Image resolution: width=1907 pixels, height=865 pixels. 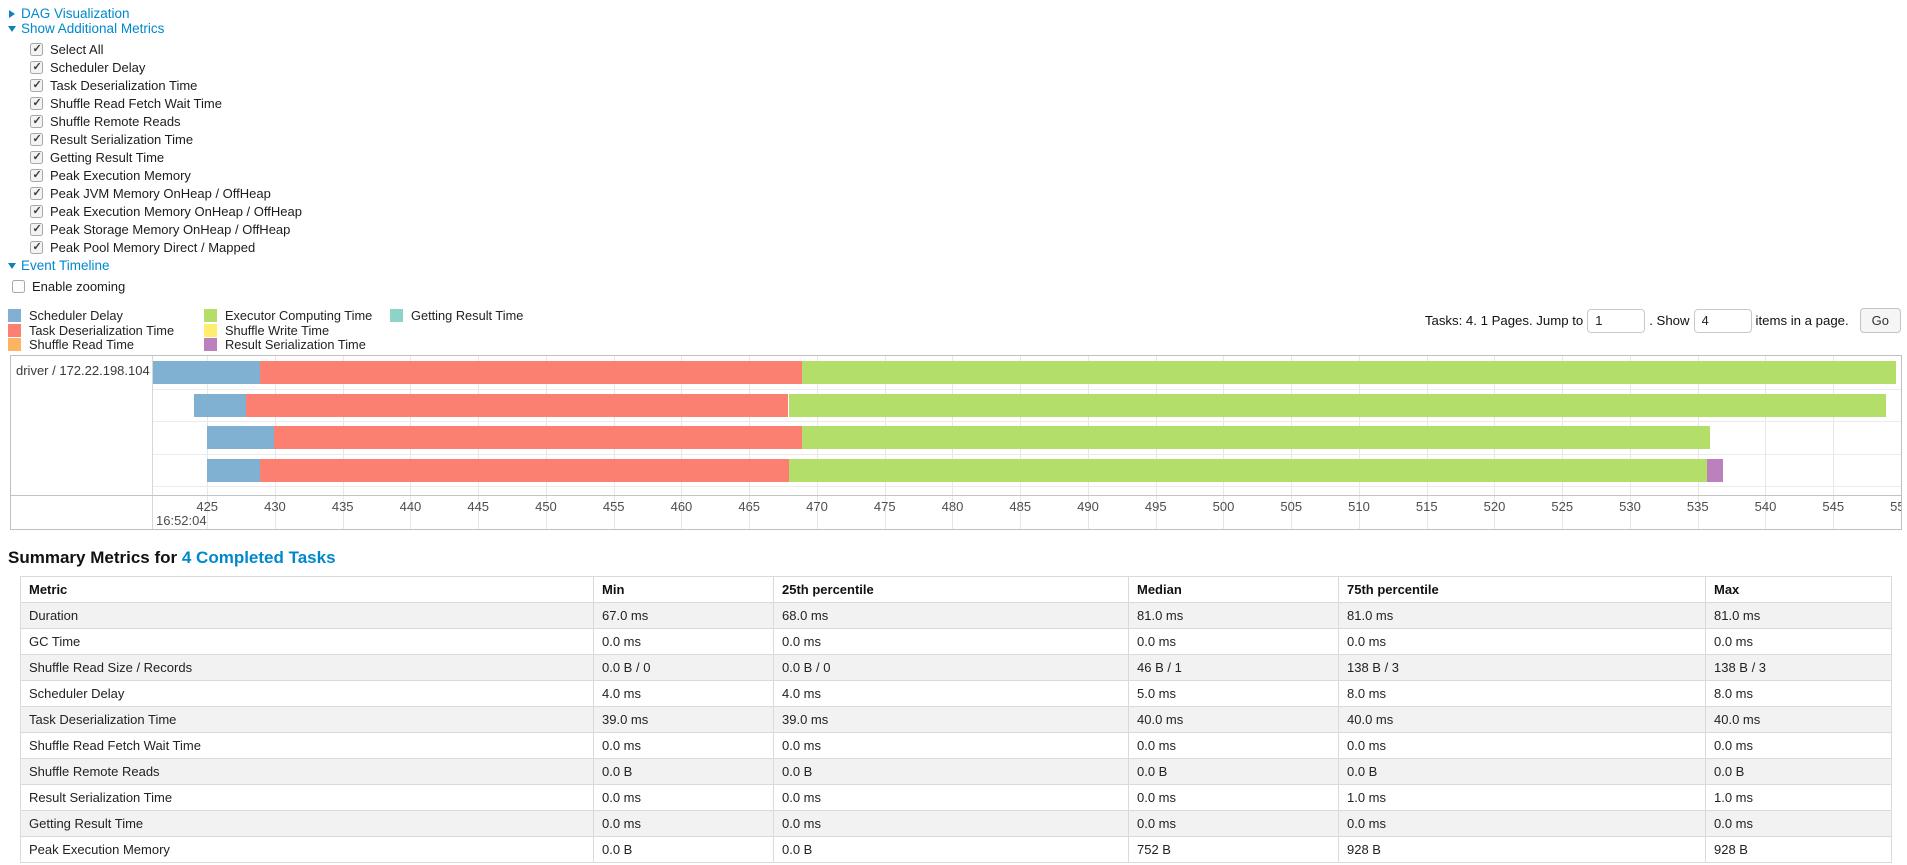 What do you see at coordinates (83, 371) in the screenshot?
I see `executor-group-label: driver / 172.22.198.104` at bounding box center [83, 371].